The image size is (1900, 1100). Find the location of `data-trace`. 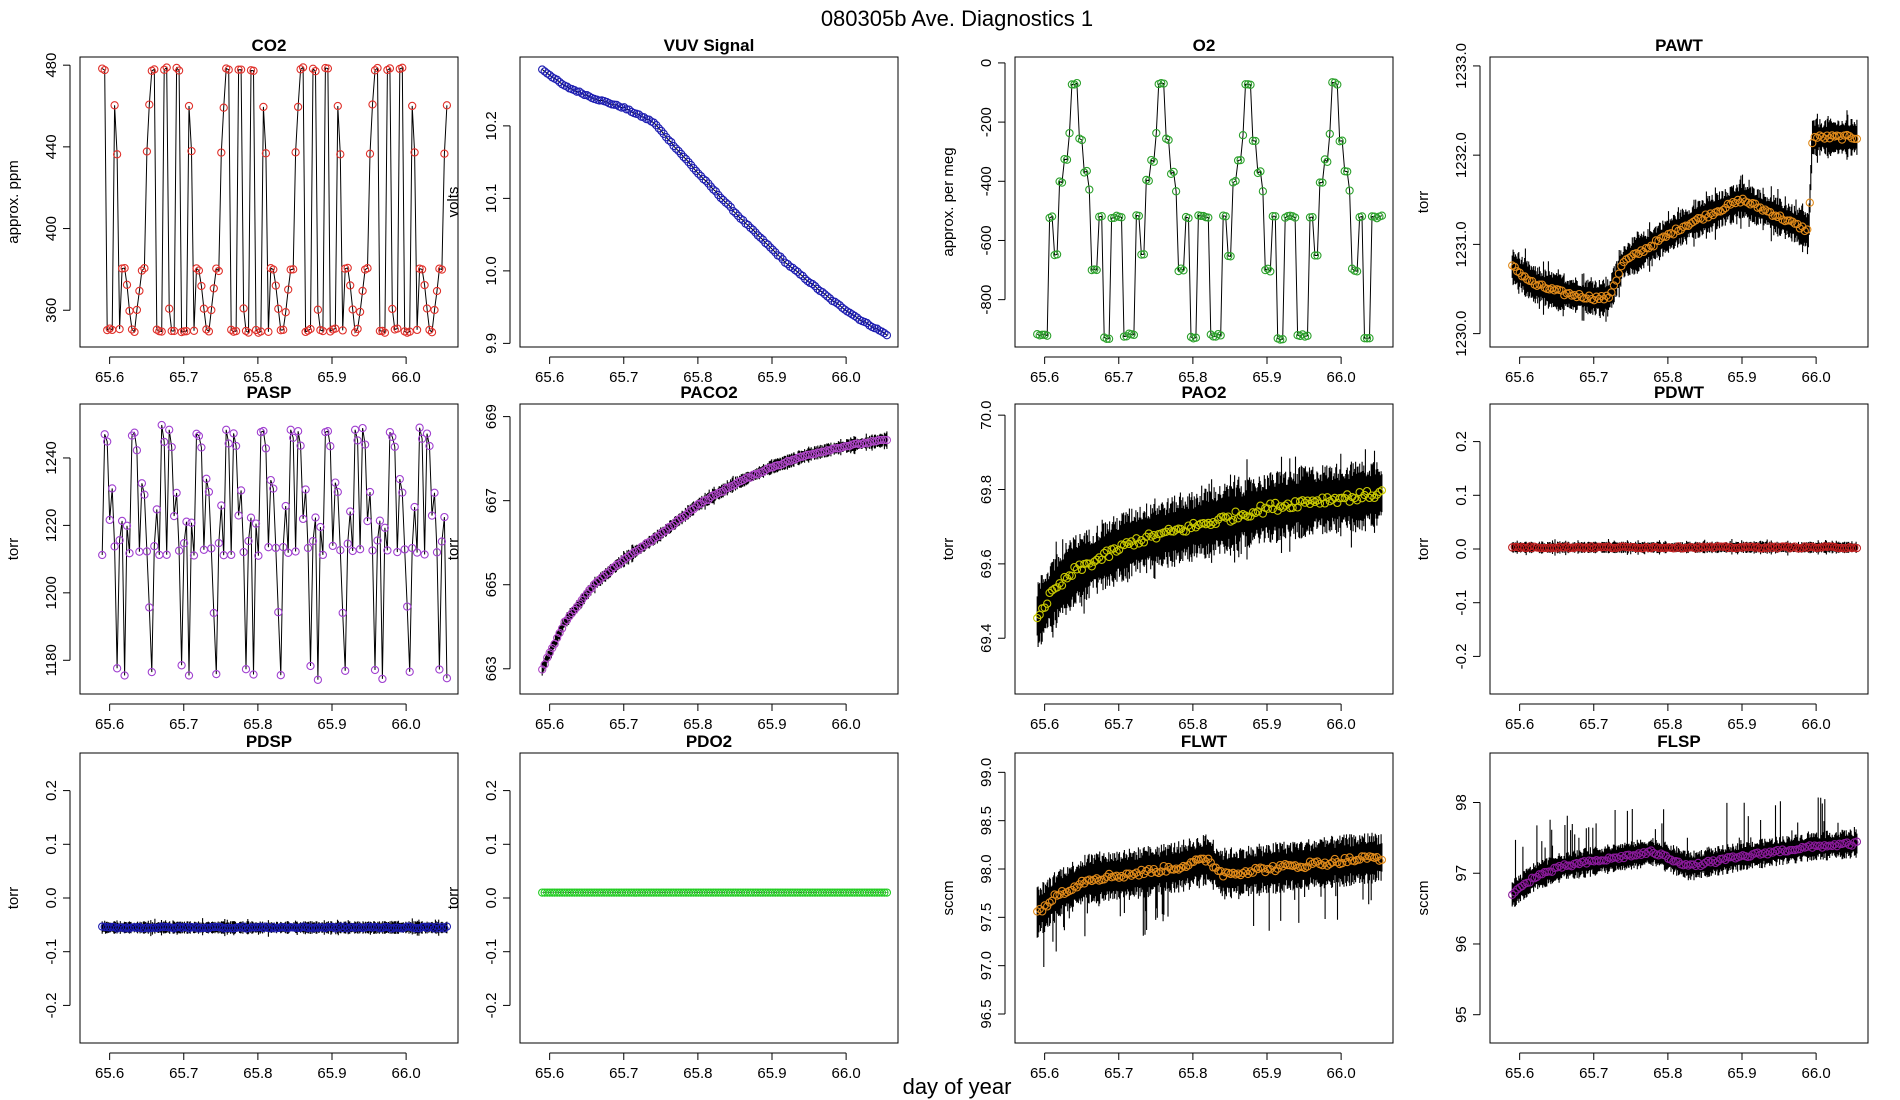

data-trace is located at coordinates (274, 552).